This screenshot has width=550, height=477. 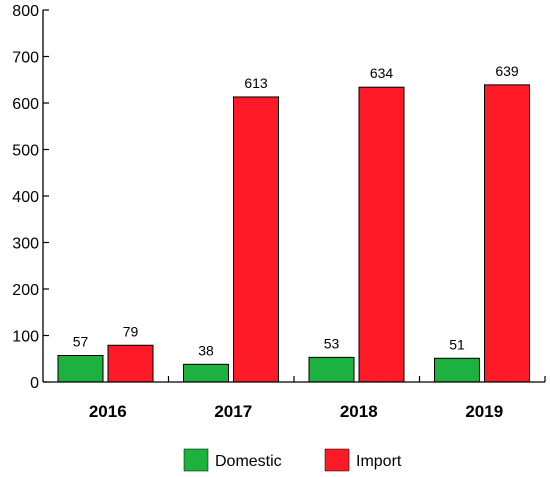 What do you see at coordinates (332, 343) in the screenshot?
I see `data-label-domestic-2018: 53` at bounding box center [332, 343].